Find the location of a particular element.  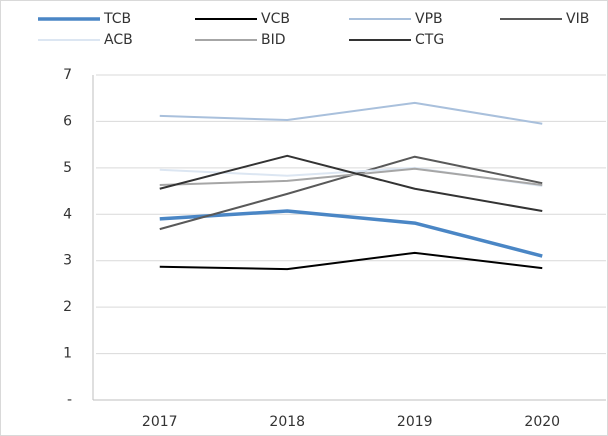

legend-label: TCB is located at coordinates (117, 19).